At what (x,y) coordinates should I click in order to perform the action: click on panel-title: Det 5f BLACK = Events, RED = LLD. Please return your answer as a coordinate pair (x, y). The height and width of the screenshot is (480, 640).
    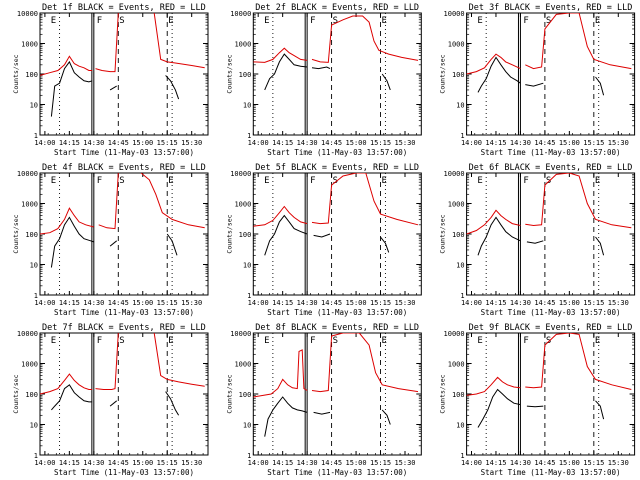
    Looking at the image, I should click on (337, 168).